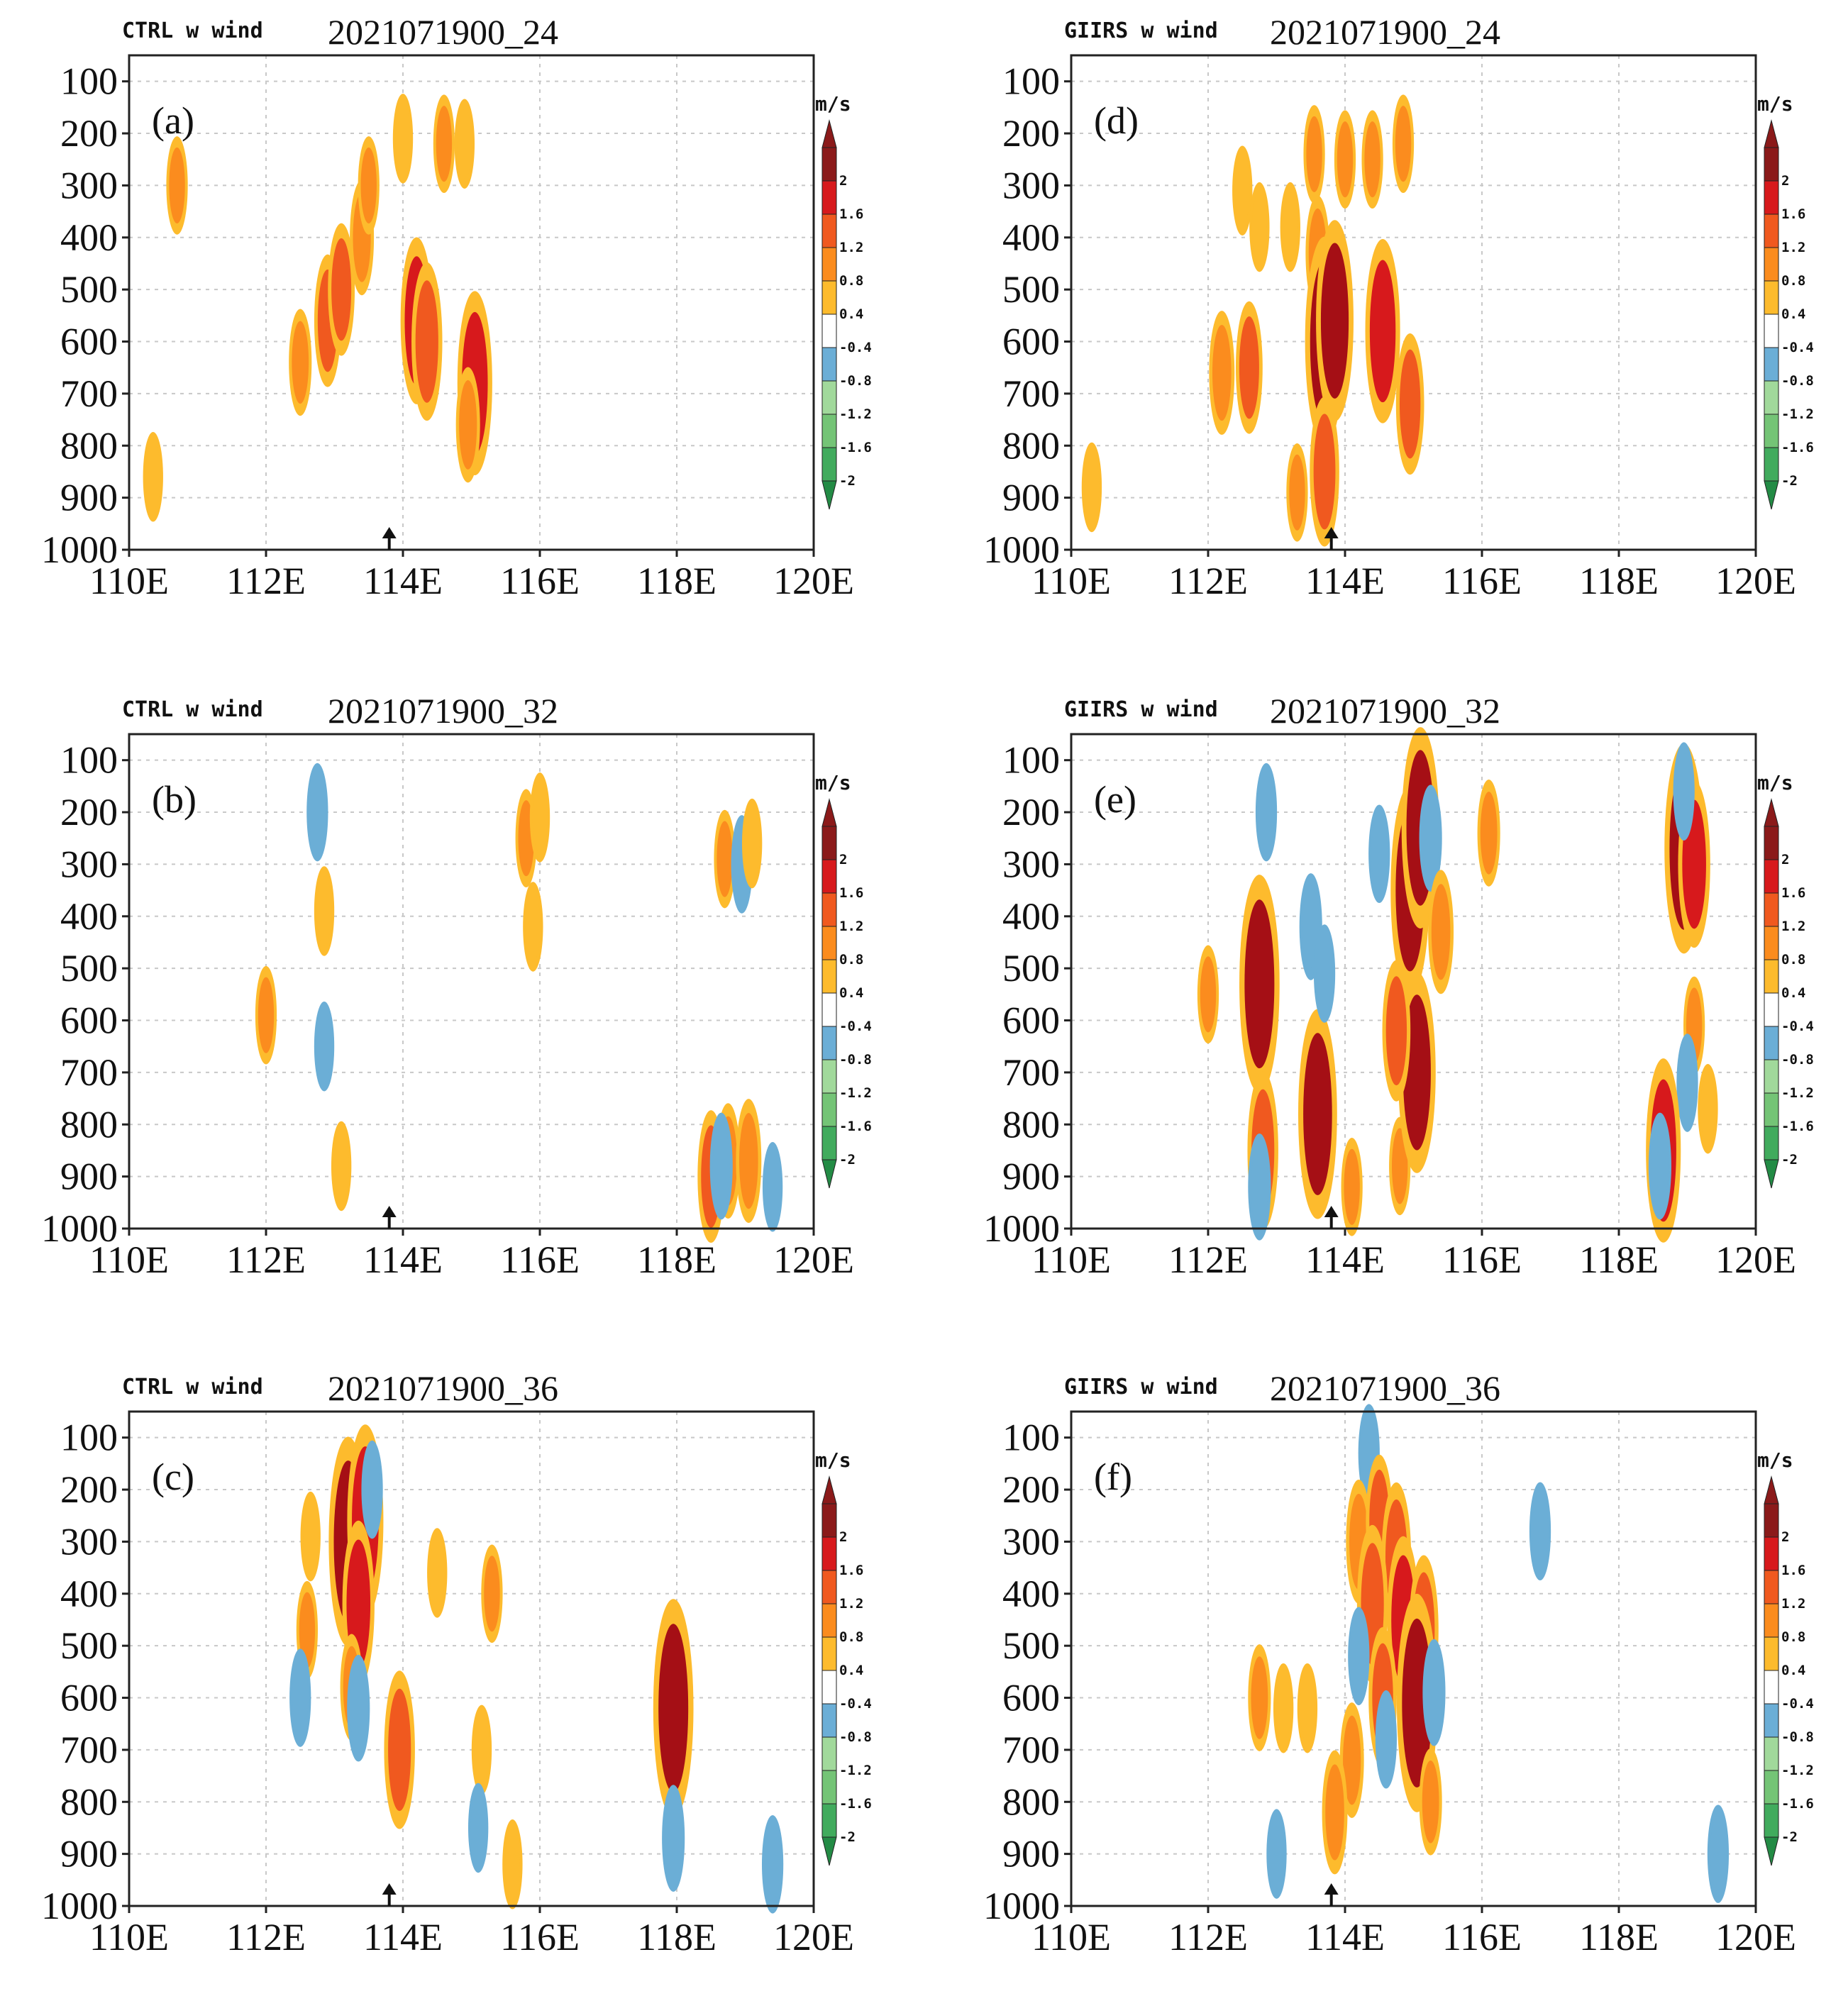 This screenshot has width=1848, height=2001. I want to click on panel-title-model: GIIRS w wind, so click(1141, 30).